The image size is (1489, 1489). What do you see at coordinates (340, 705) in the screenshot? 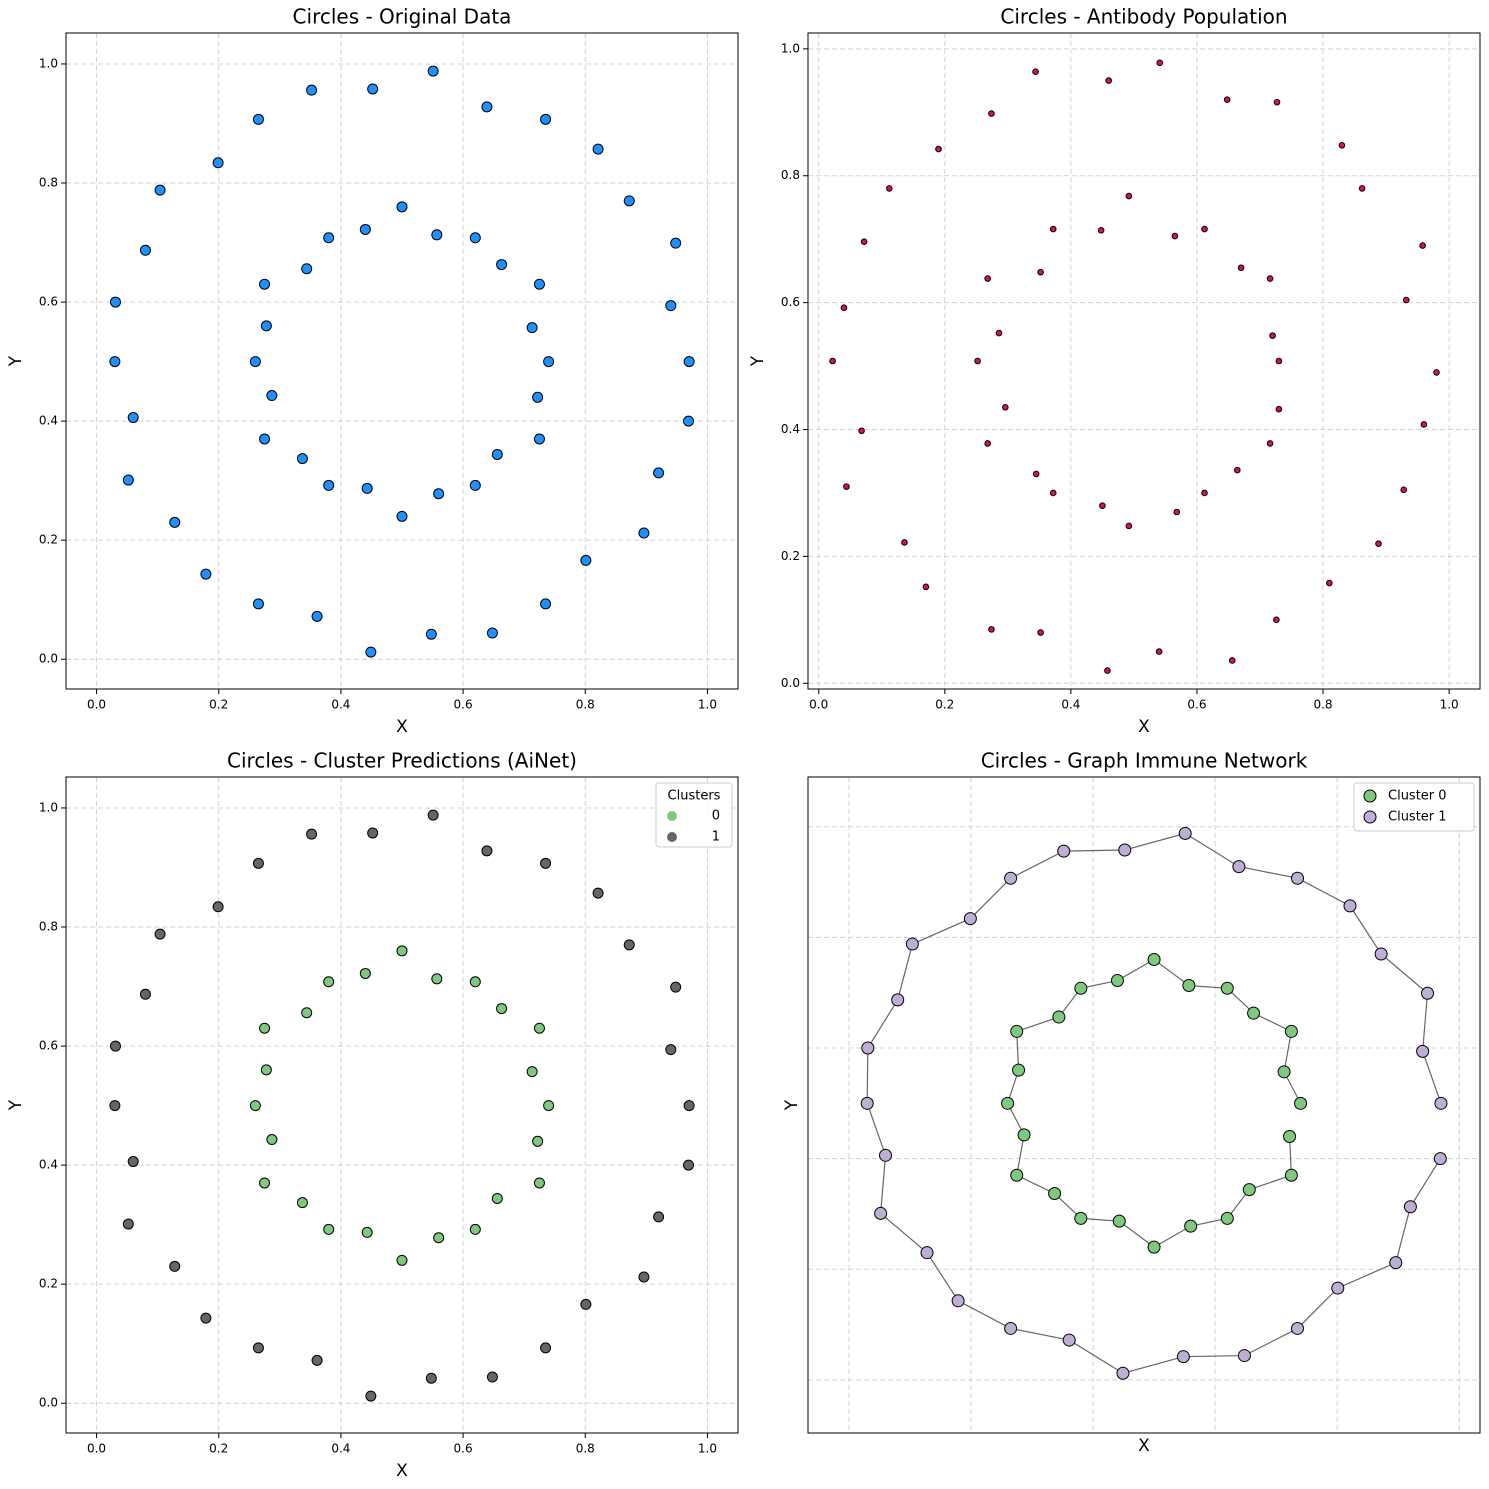
I see `x-tick-label: 0.4` at bounding box center [340, 705].